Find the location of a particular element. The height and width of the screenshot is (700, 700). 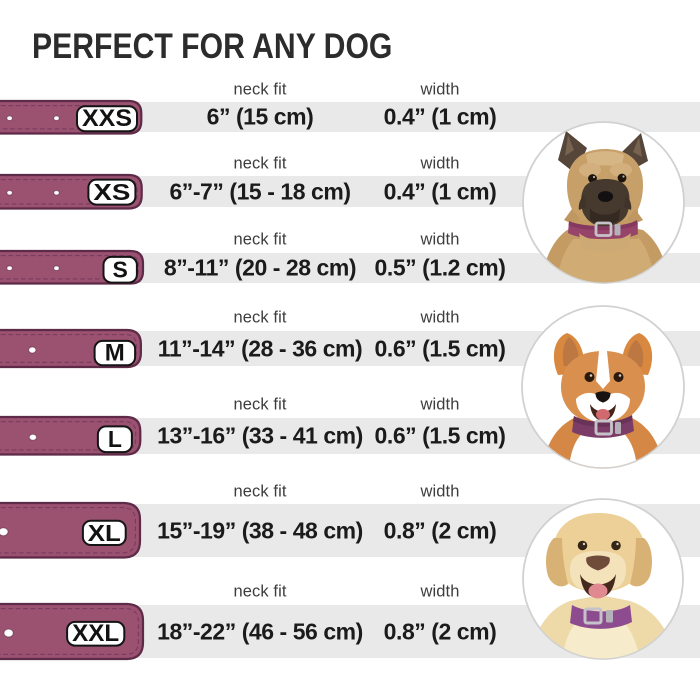

svg-text: XXS is located at coordinates (107, 118).